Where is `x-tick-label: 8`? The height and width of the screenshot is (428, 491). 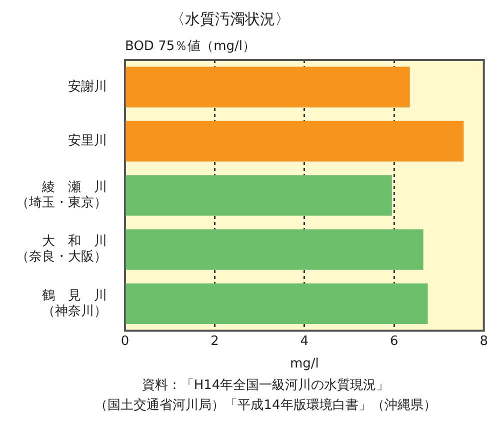
x-tick-label: 8 is located at coordinates (484, 341).